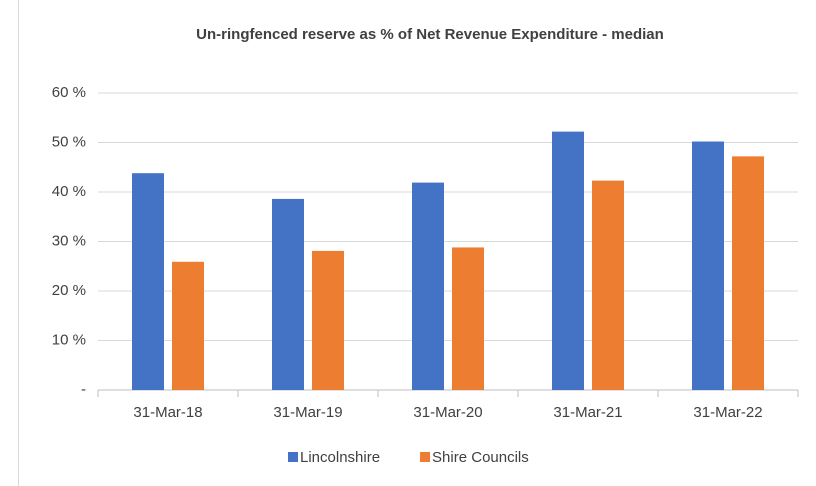  I want to click on legend-label: Lincolnshire, so click(340, 457).